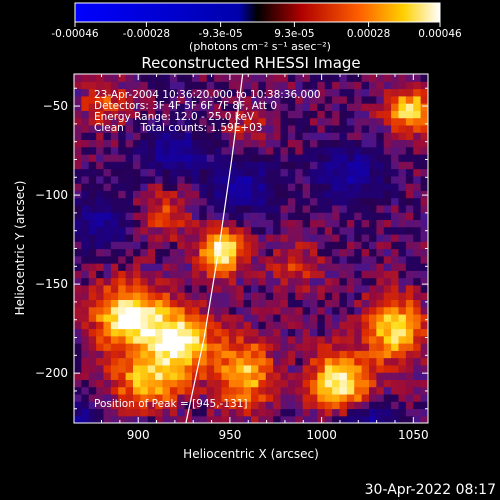  Describe the element at coordinates (250, 63) in the screenshot. I see `chart-title: Reconstructed RHESSI Image` at that location.